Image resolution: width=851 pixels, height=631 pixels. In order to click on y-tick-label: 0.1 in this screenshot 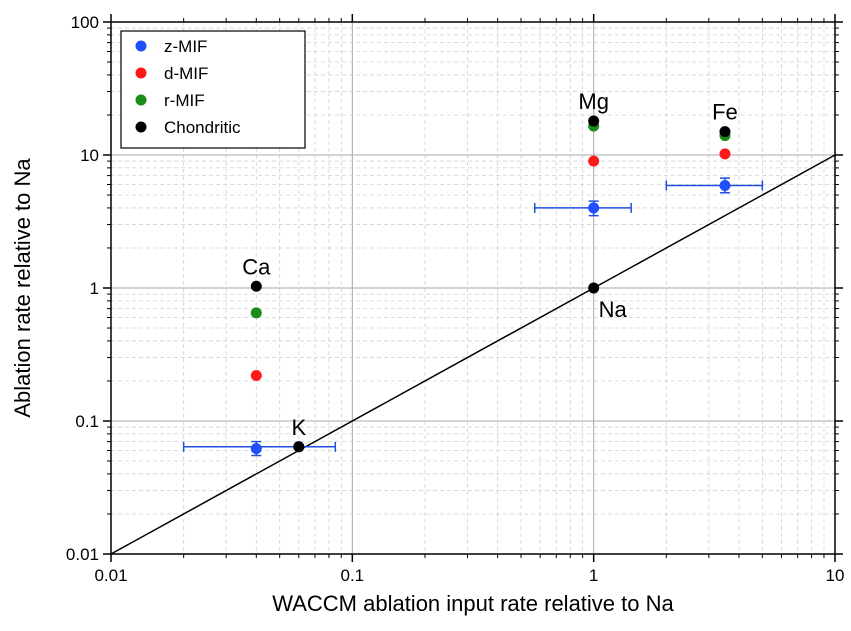, I will do `click(87, 421)`.